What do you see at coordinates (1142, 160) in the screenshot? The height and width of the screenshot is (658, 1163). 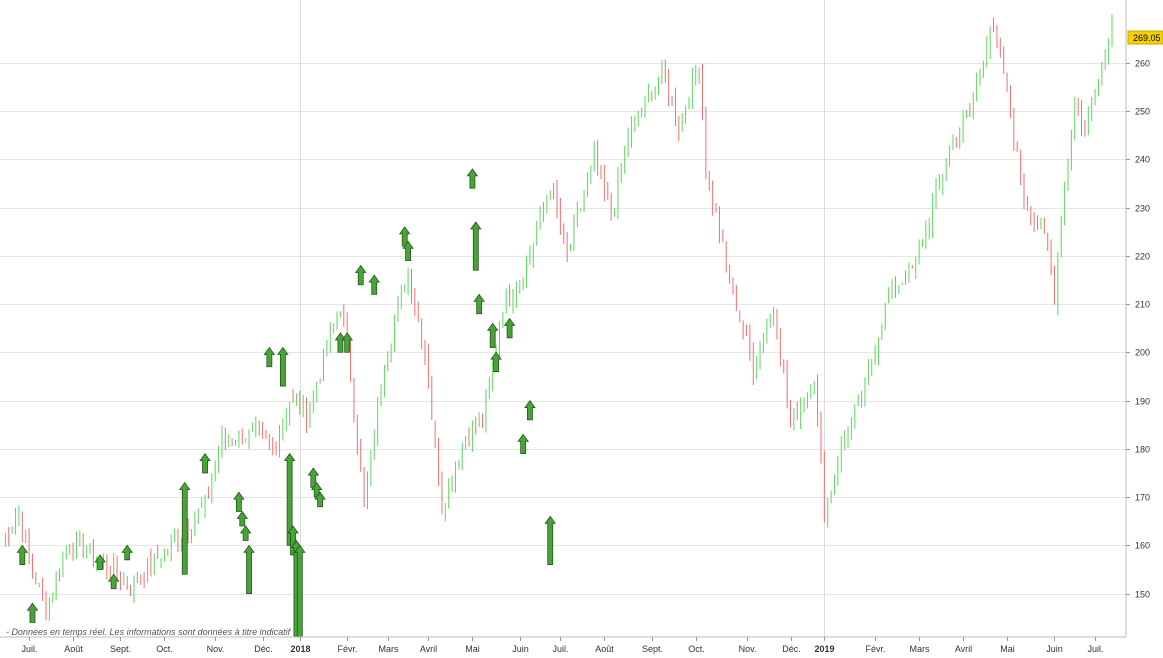 I see `y-tick-label: 240` at bounding box center [1142, 160].